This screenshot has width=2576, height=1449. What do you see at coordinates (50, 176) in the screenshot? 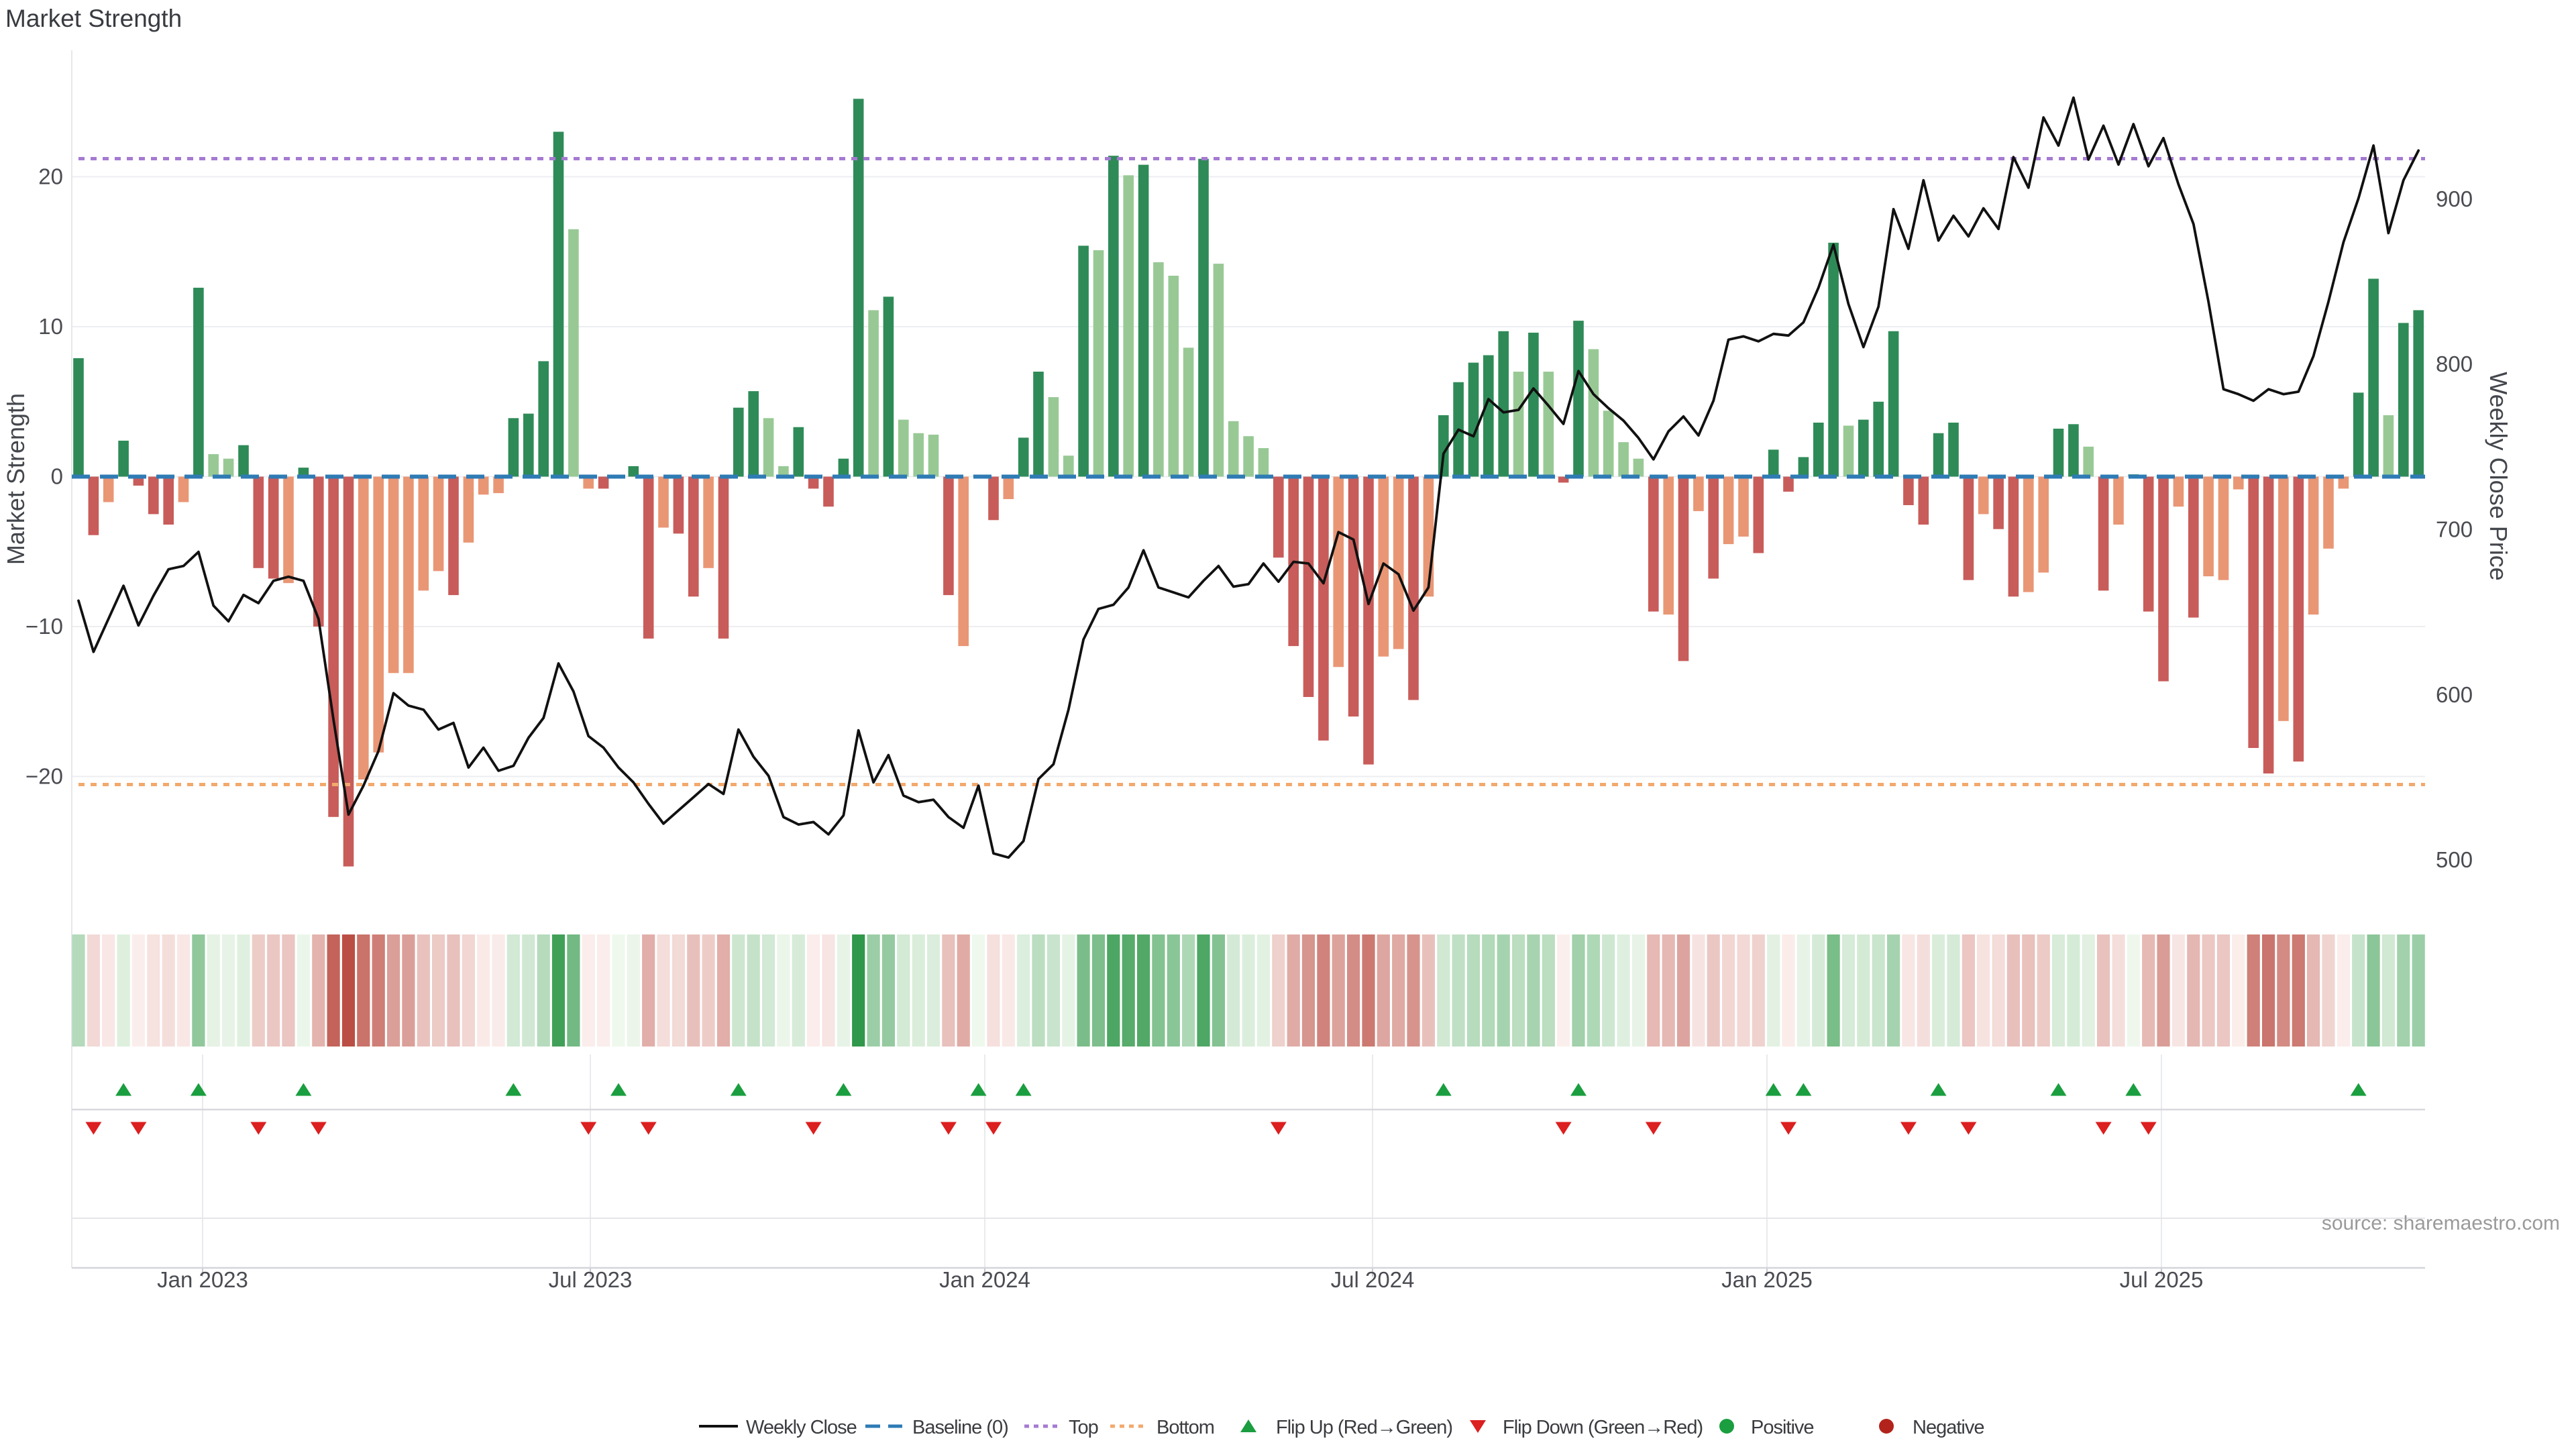
I see `svg-text: 20` at bounding box center [50, 176].